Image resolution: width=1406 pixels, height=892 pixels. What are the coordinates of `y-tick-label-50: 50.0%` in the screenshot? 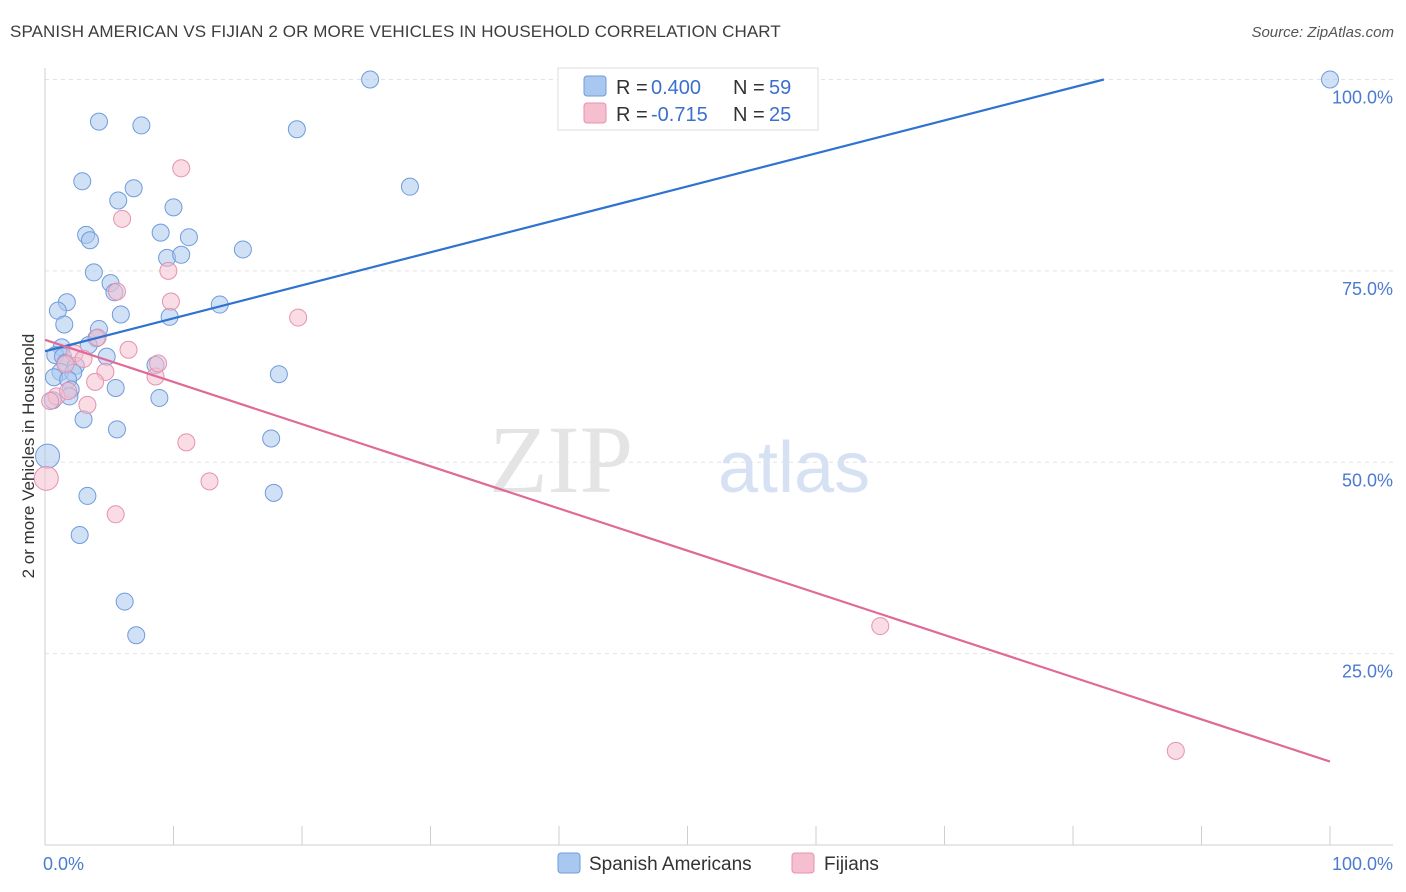 It's located at (1367, 480).